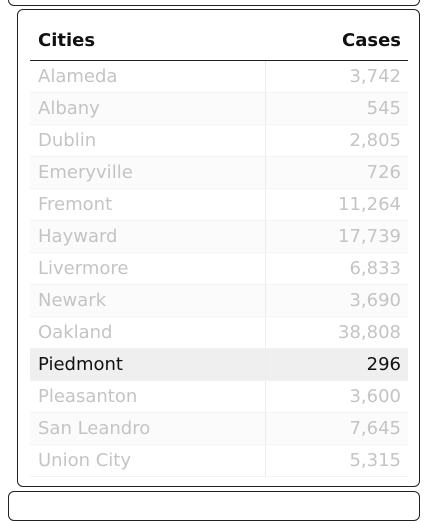 This screenshot has height=521, width=438. I want to click on table-row: Dublin 2,805, so click(219, 140).